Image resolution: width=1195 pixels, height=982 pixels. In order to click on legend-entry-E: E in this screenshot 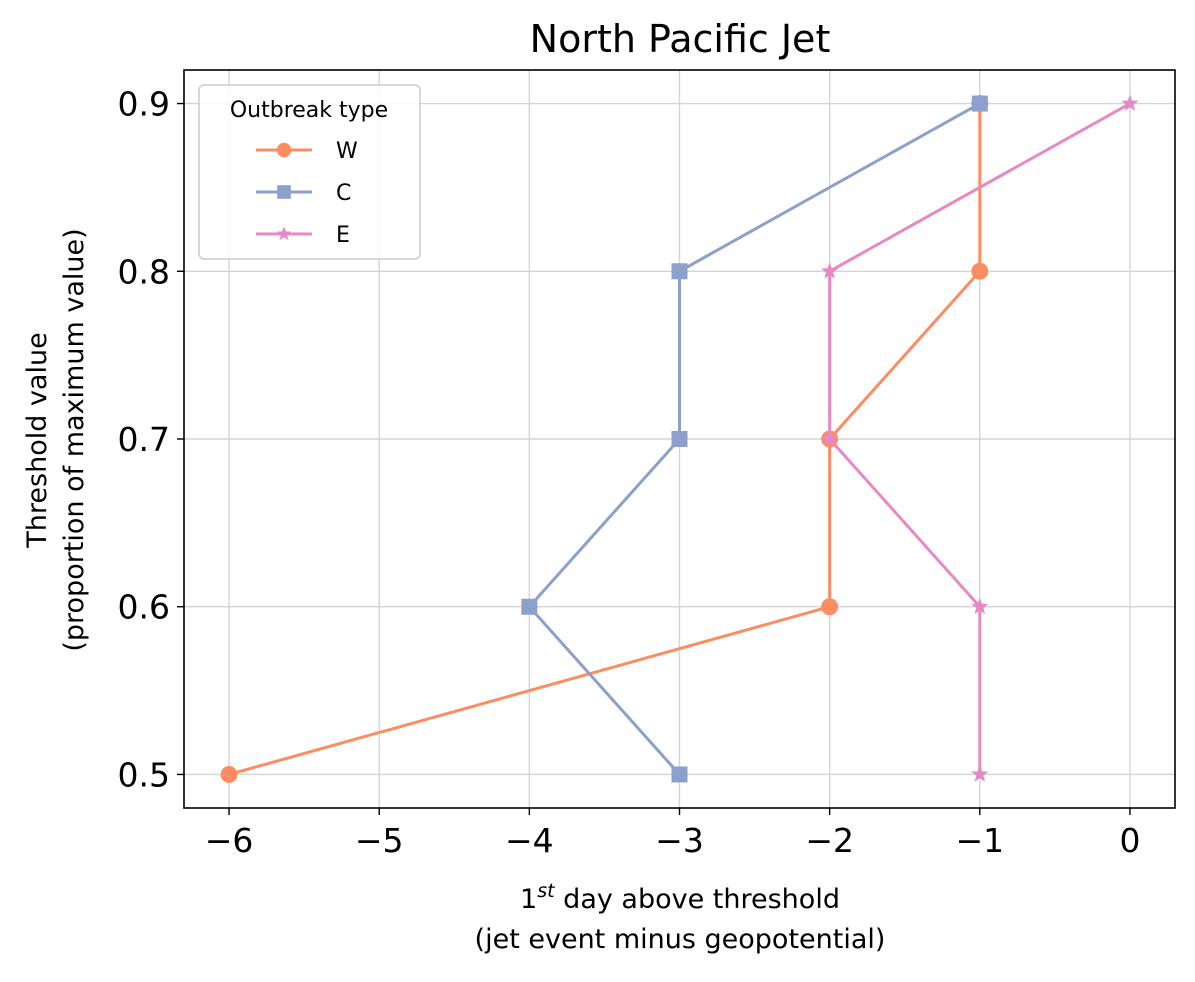, I will do `click(303, 235)`.